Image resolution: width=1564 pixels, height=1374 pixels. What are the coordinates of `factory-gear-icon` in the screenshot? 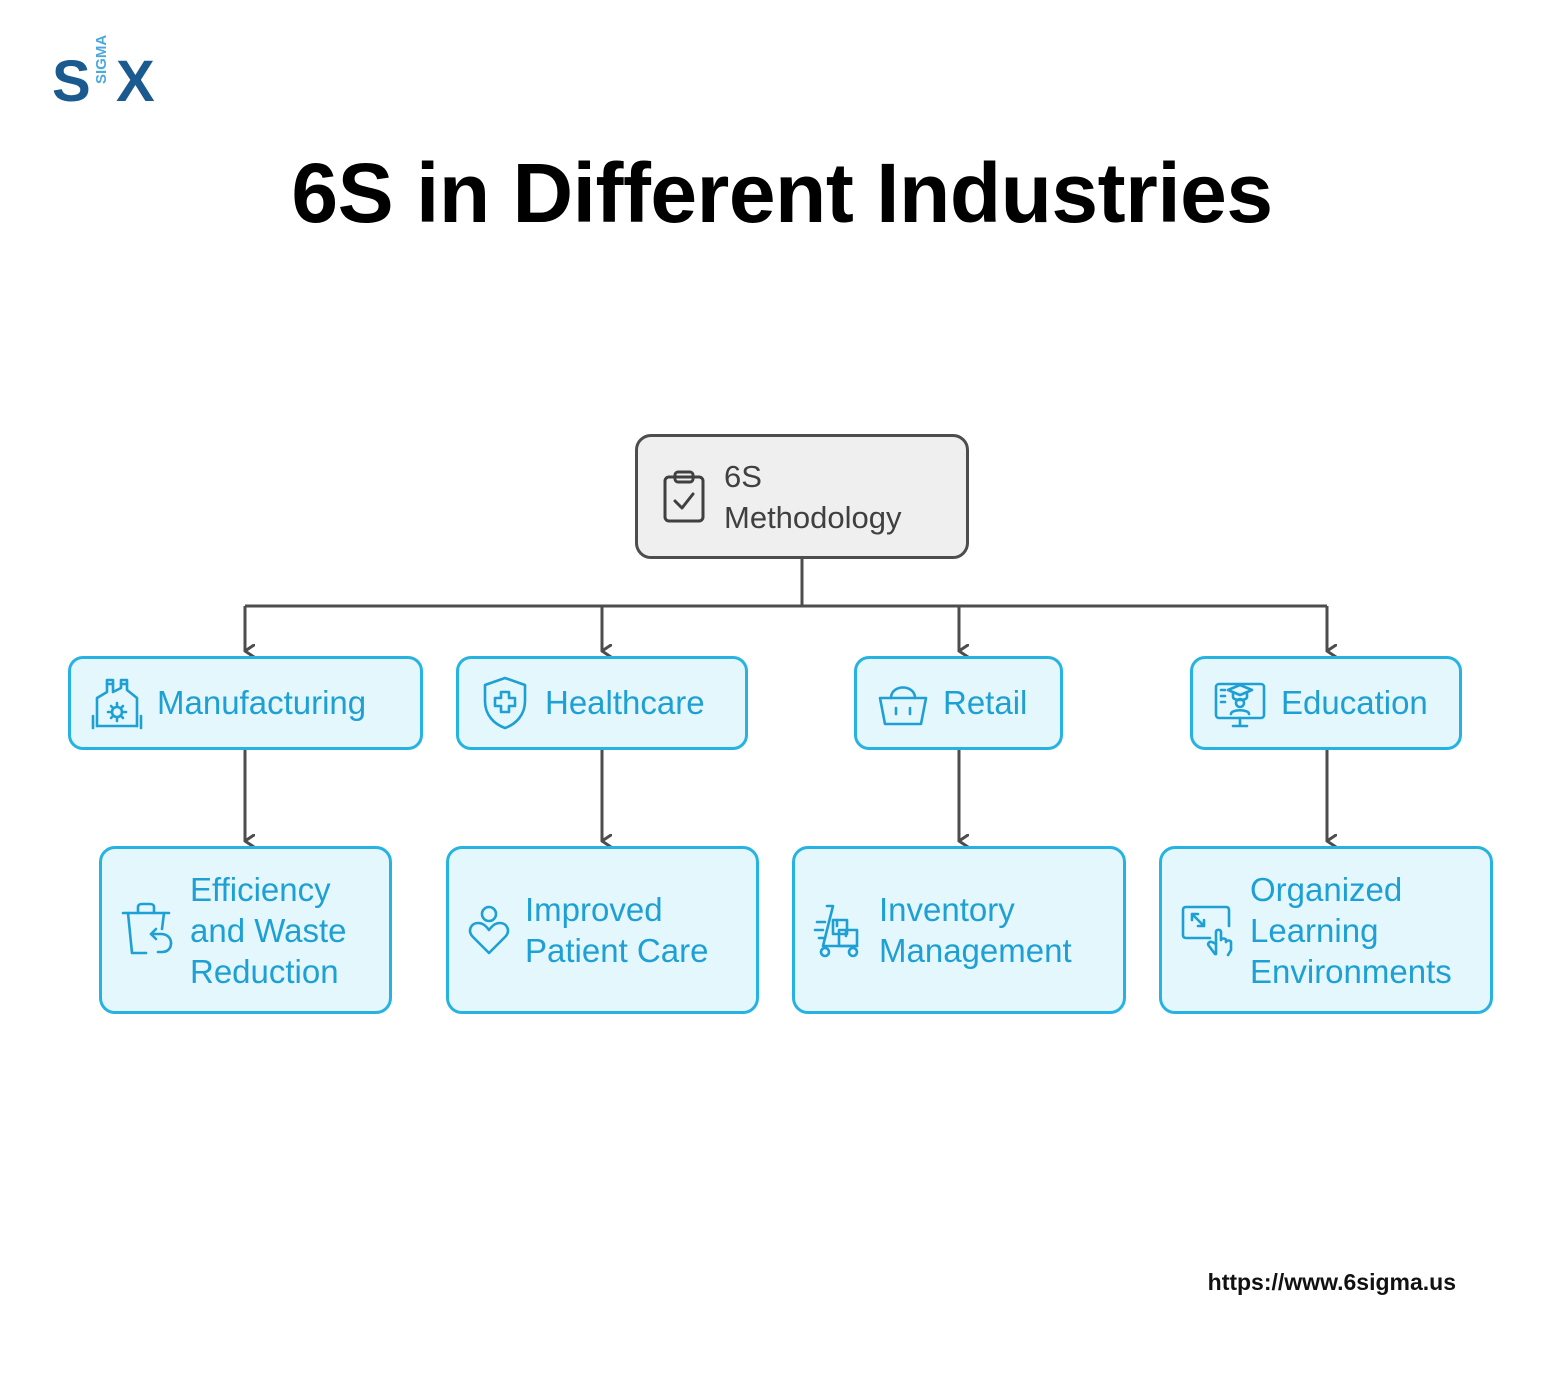 It's located at (117, 703).